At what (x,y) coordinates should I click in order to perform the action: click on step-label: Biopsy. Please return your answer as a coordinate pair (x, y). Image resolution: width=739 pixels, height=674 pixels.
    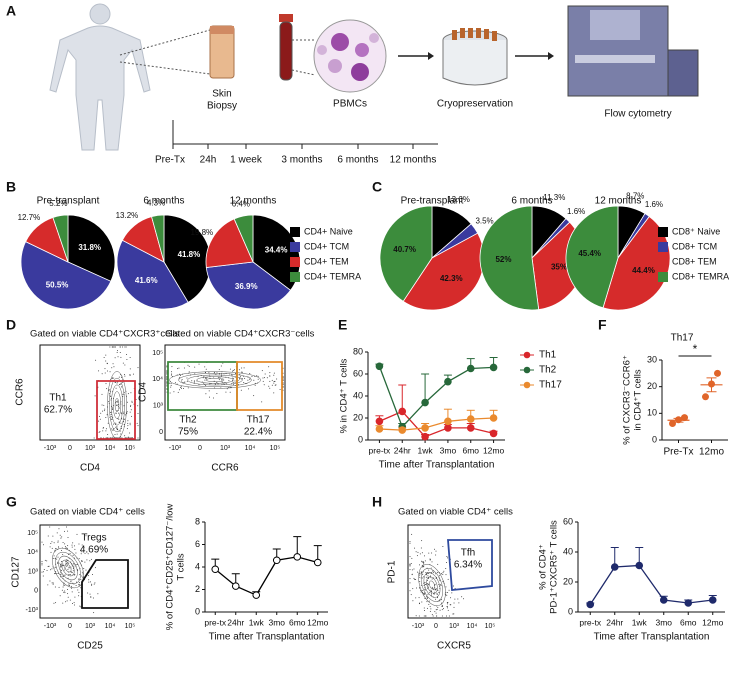
    Looking at the image, I should click on (222, 106).